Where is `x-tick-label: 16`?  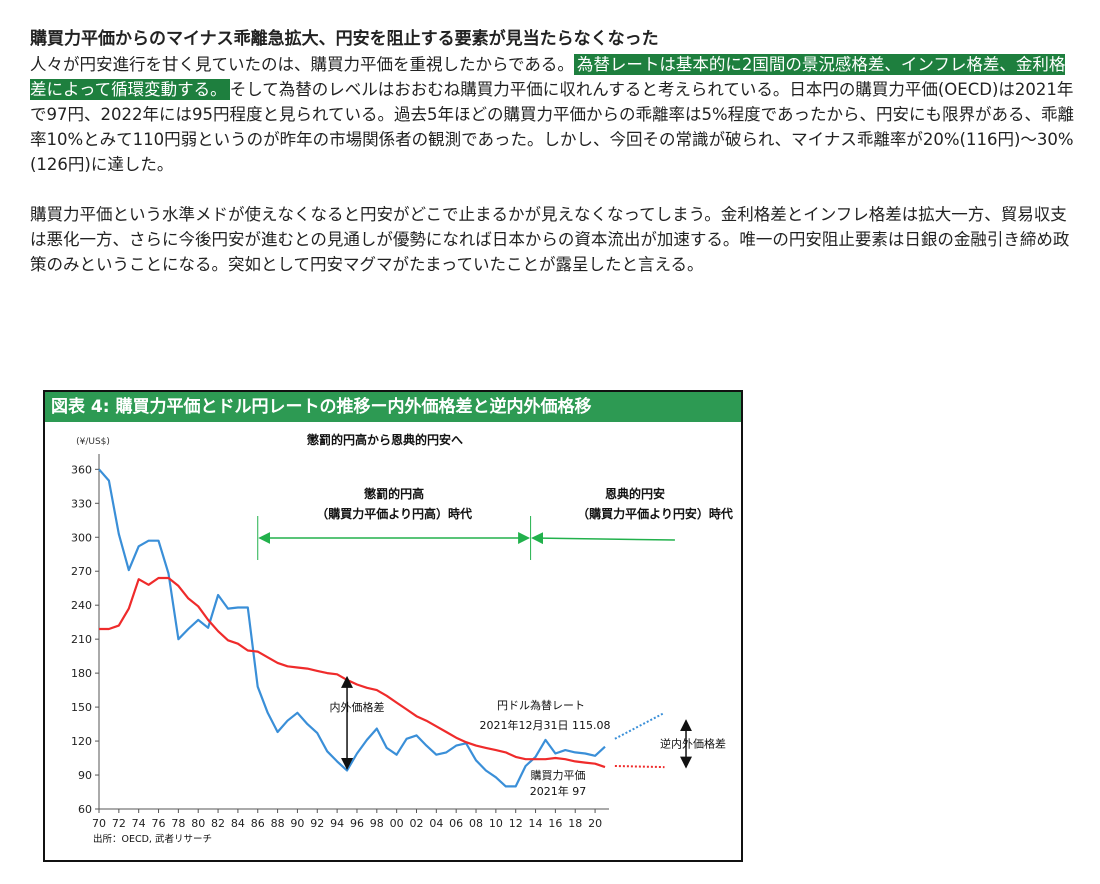 x-tick-label: 16 is located at coordinates (555, 823).